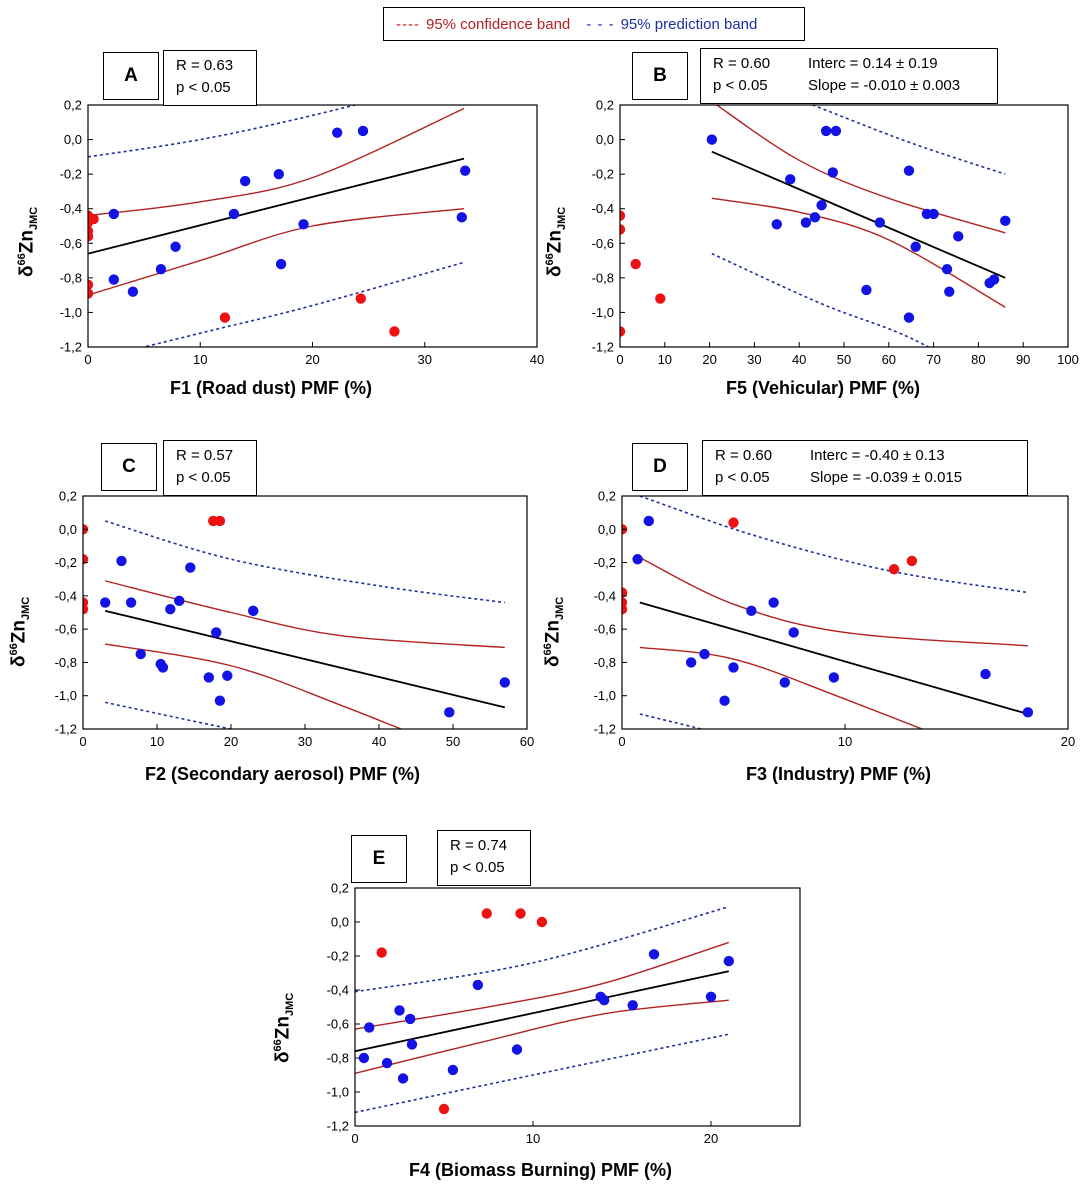 The image size is (1084, 1186). Describe the element at coordinates (1023, 359) in the screenshot. I see `x-tick-label: 90` at that location.